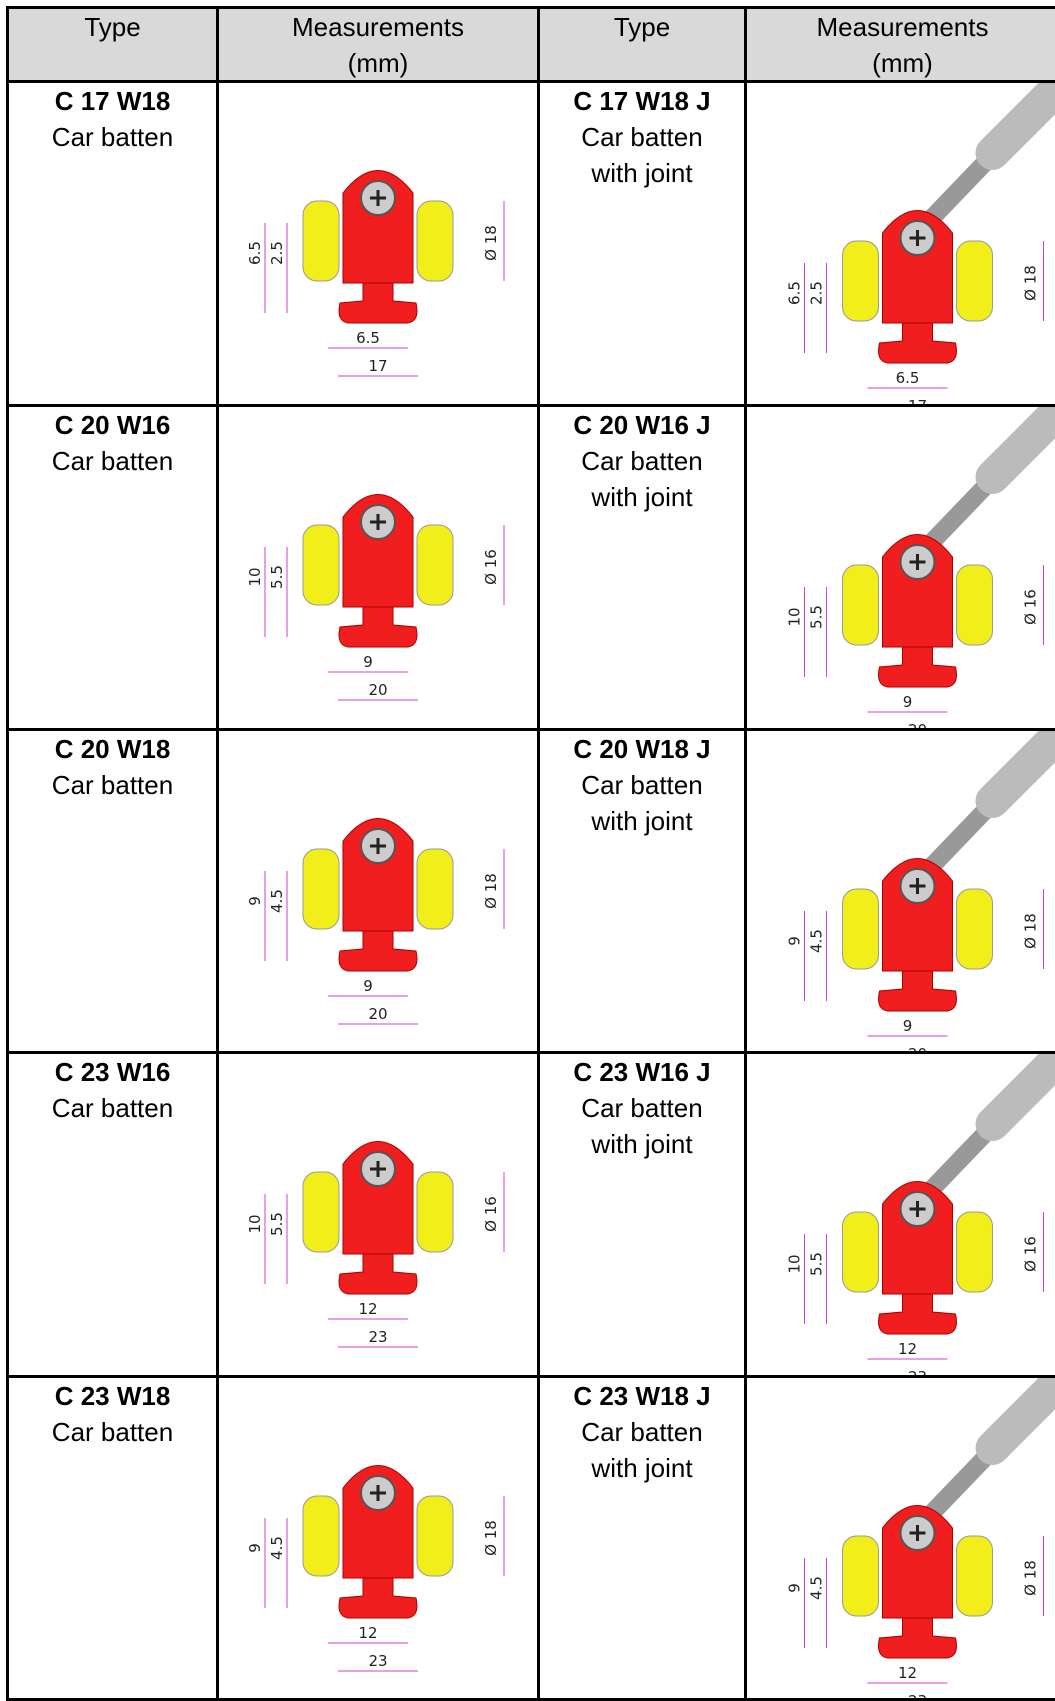  I want to click on dimension-label: 17, so click(377, 366).